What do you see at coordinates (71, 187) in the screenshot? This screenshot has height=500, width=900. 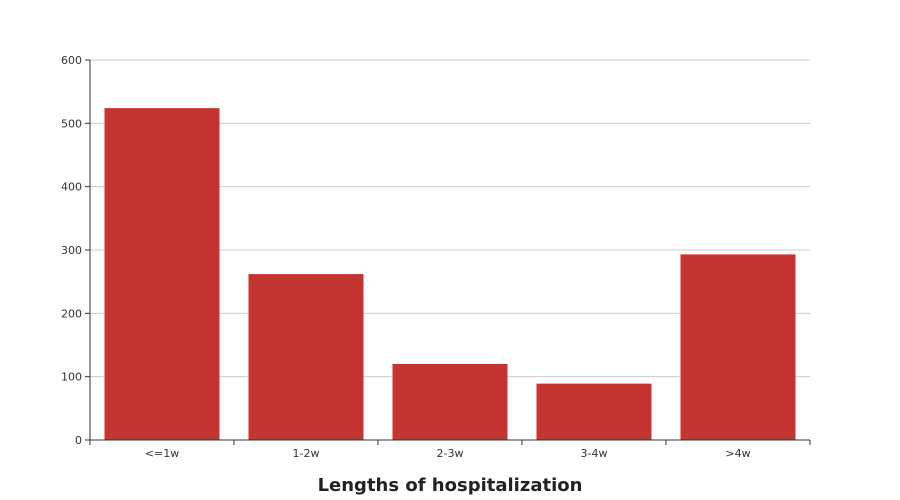 I see `y-tick-label: 400` at bounding box center [71, 187].